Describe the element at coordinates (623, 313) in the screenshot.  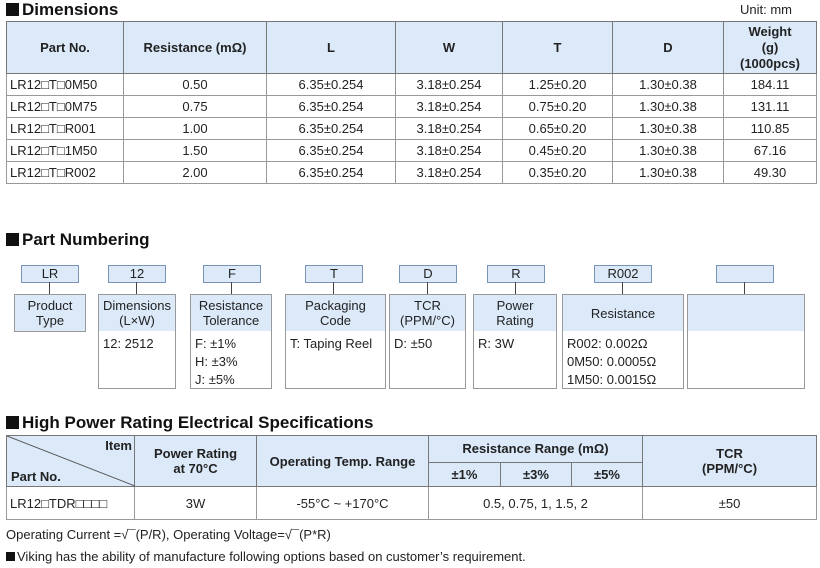
I see `field-label: Resistance` at that location.